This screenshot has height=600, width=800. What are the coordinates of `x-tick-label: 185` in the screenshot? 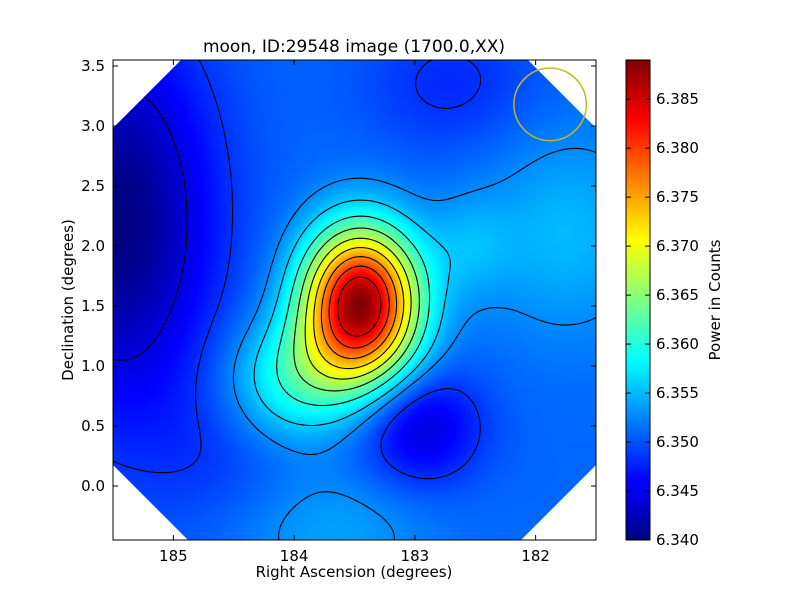 It's located at (173, 556).